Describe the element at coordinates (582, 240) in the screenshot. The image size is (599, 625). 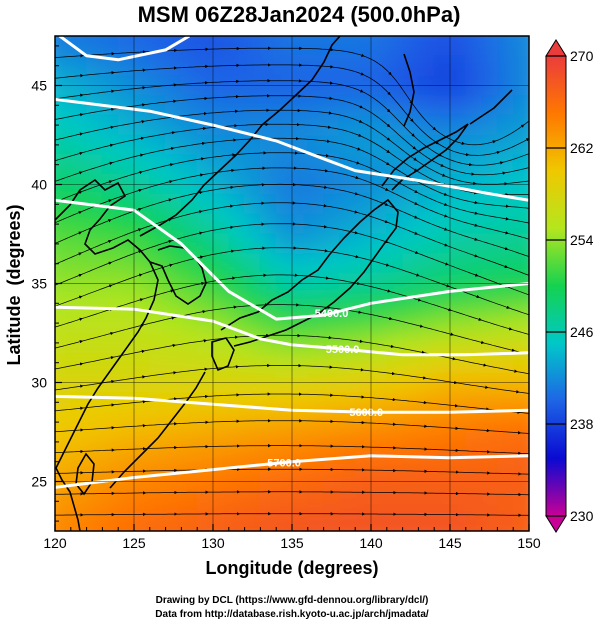
I see `colorbar-tick-label: 254` at that location.